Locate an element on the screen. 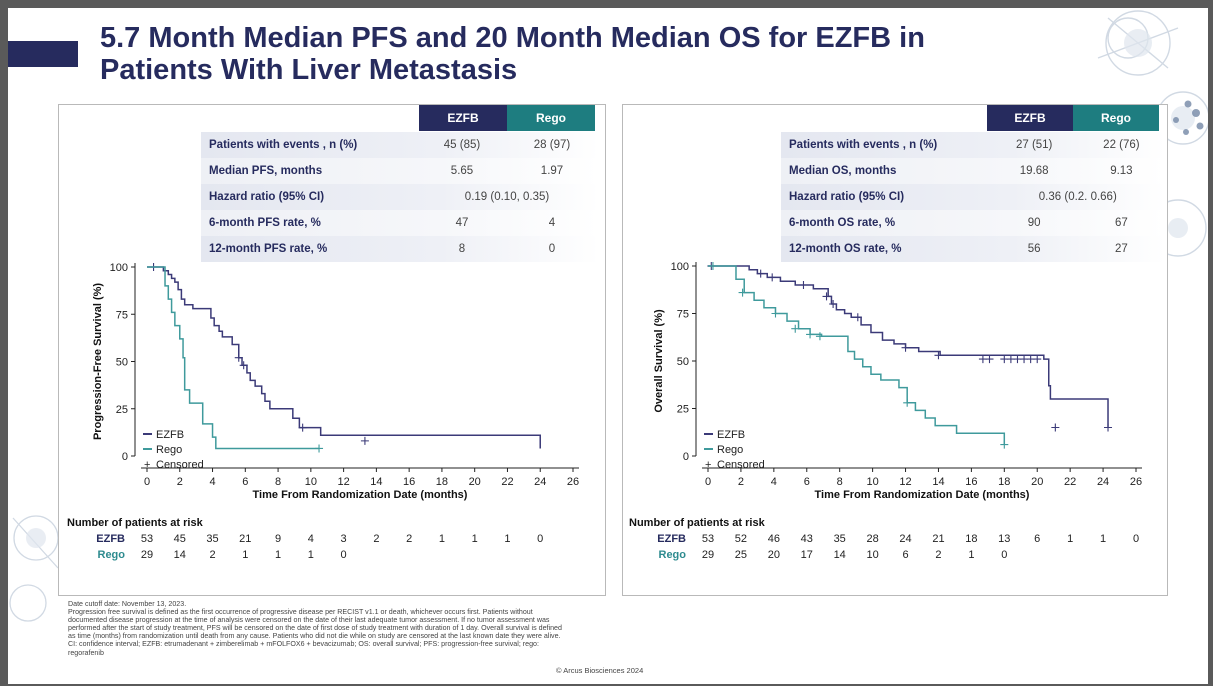 This screenshot has width=1213, height=686. os-rego-value: 27 is located at coordinates (1121, 249).